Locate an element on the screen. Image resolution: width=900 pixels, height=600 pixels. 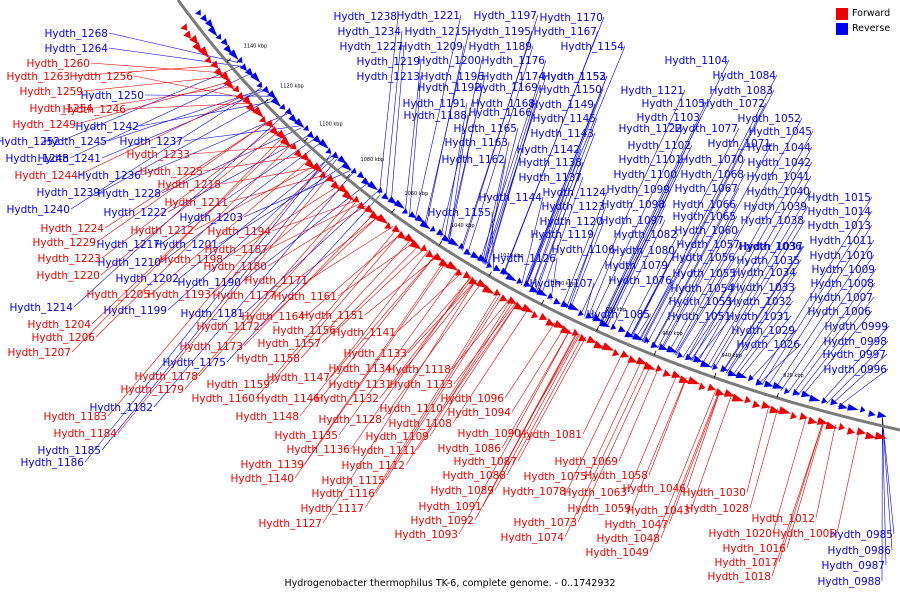
gene-label: Hydth_1204 is located at coordinates (59, 325).